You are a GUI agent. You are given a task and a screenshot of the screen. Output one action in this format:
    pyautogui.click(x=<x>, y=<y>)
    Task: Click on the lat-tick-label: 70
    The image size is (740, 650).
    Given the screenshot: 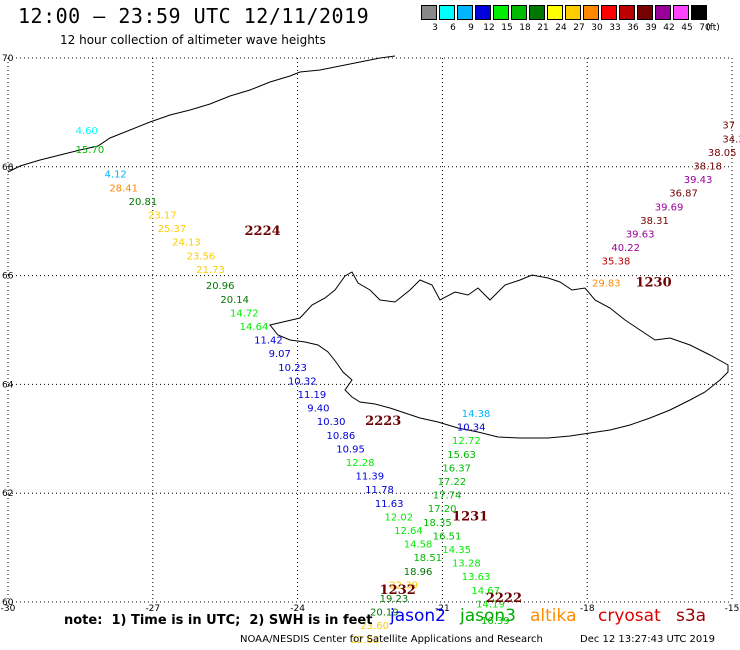 What is the action you would take?
    pyautogui.click(x=8, y=59)
    